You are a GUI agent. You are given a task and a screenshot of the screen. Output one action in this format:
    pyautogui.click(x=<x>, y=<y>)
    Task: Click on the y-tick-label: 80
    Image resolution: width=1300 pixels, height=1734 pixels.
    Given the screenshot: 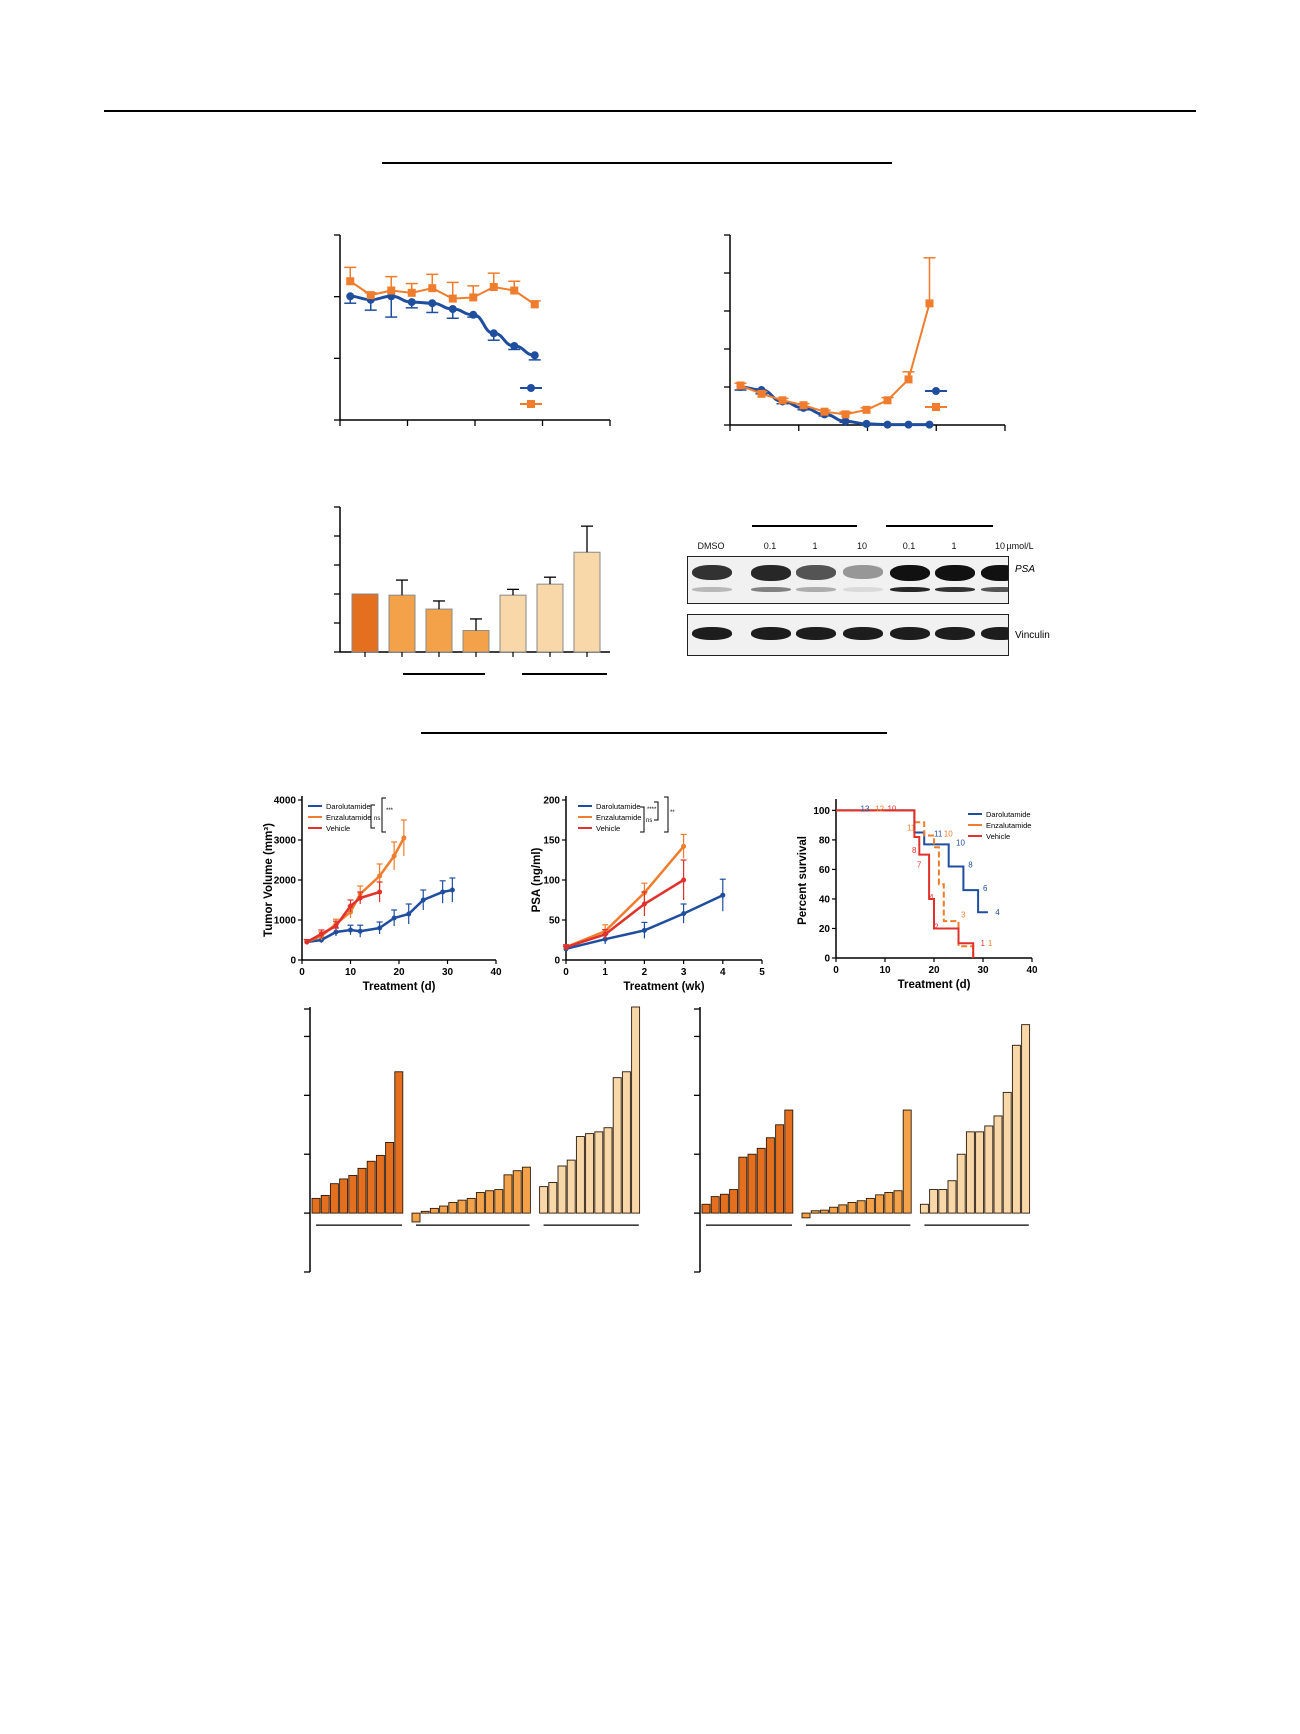 What is the action you would take?
    pyautogui.click(x=825, y=840)
    